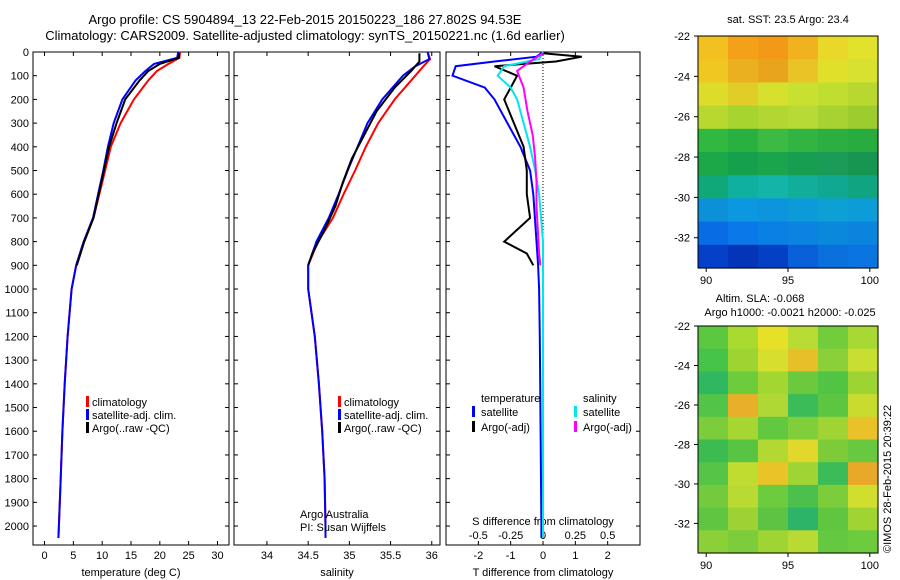 The image size is (900, 580). I want to click on legend-swatch-t-argo, so click(473, 426).